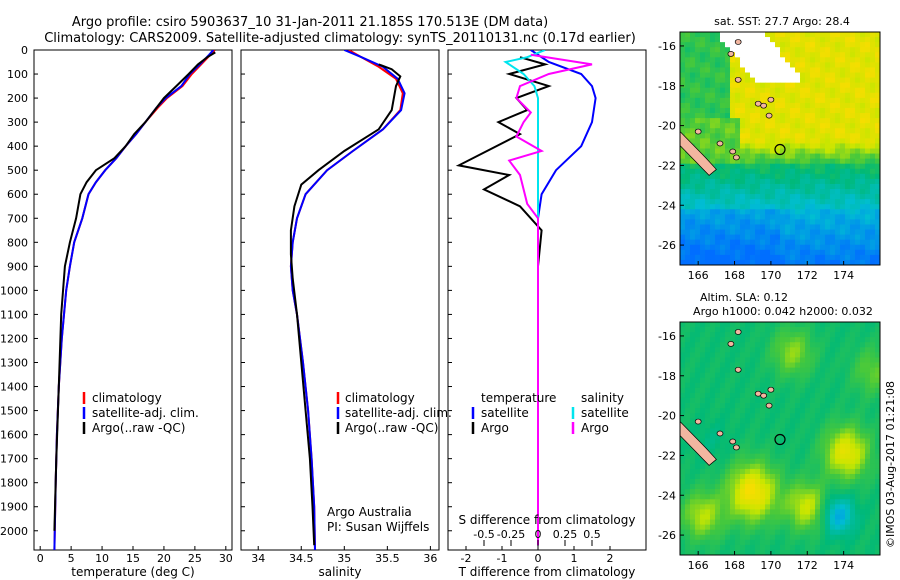  What do you see at coordinates (667, 165) in the screenshot?
I see `map-y-tick-label: -22` at bounding box center [667, 165].